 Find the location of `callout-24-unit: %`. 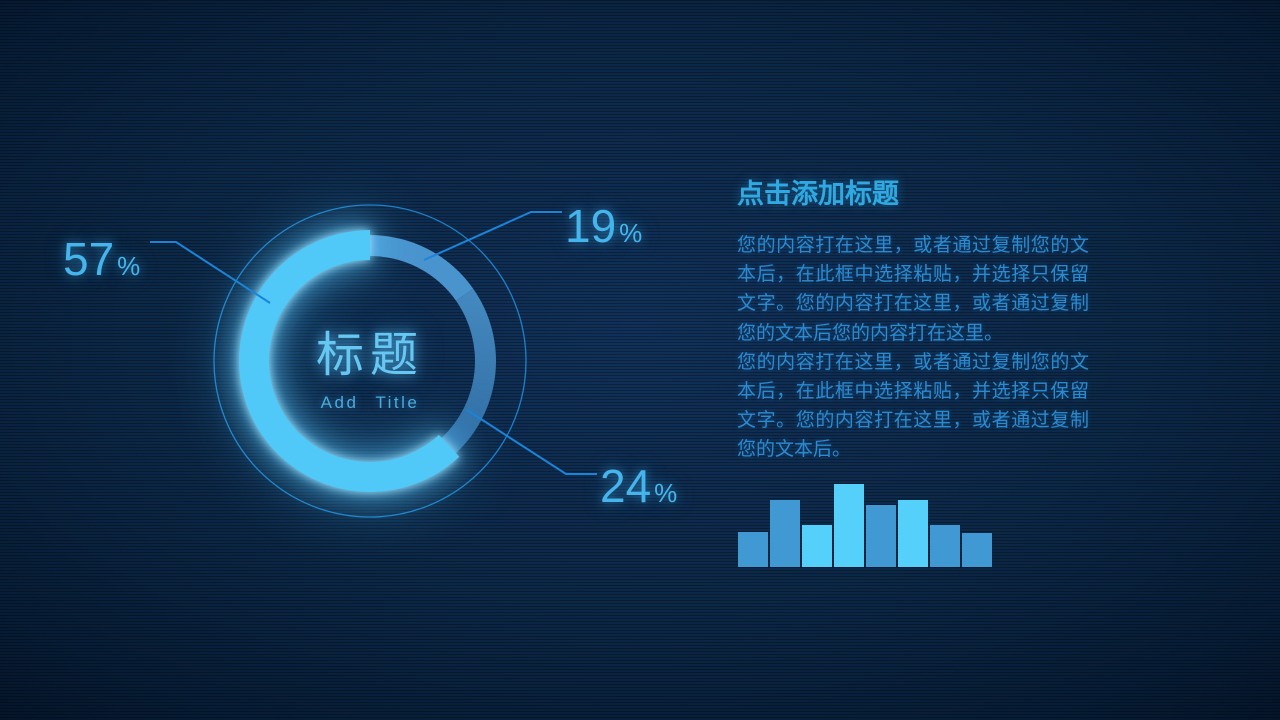

callout-24-unit: % is located at coordinates (666, 493).